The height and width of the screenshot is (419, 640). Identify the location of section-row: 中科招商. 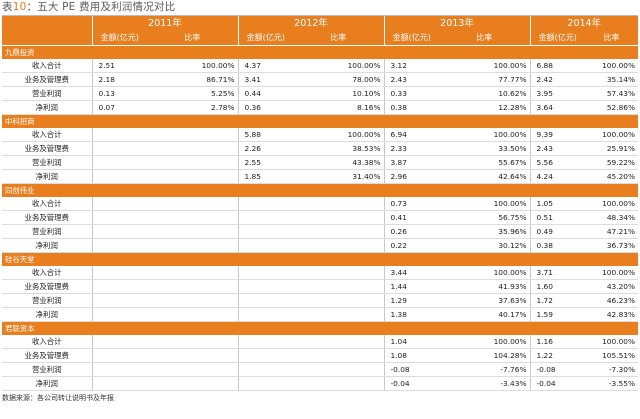
(320, 121).